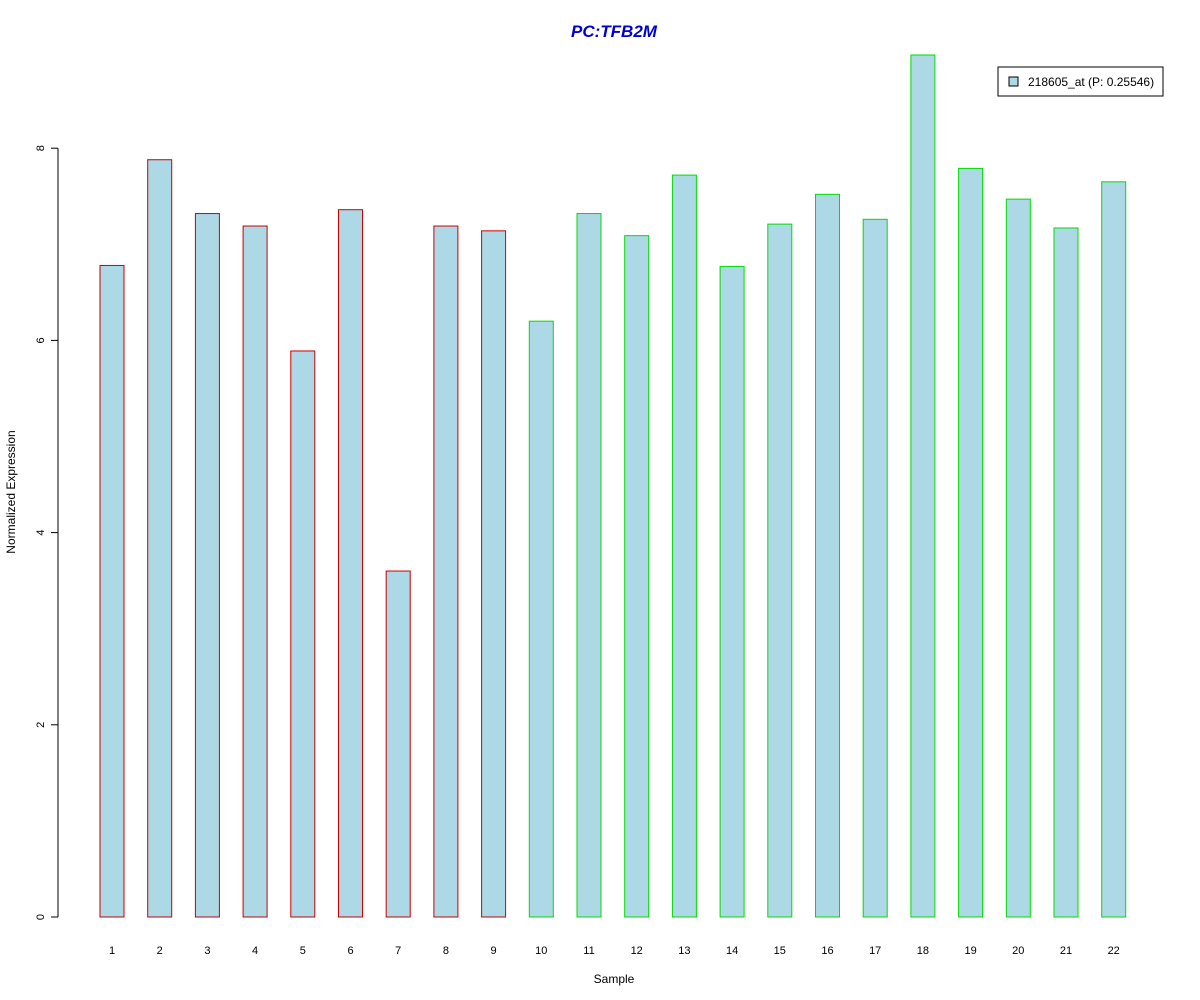 The height and width of the screenshot is (1000, 1200). What do you see at coordinates (614, 31) in the screenshot?
I see `chart-title: PC:TFB2M` at bounding box center [614, 31].